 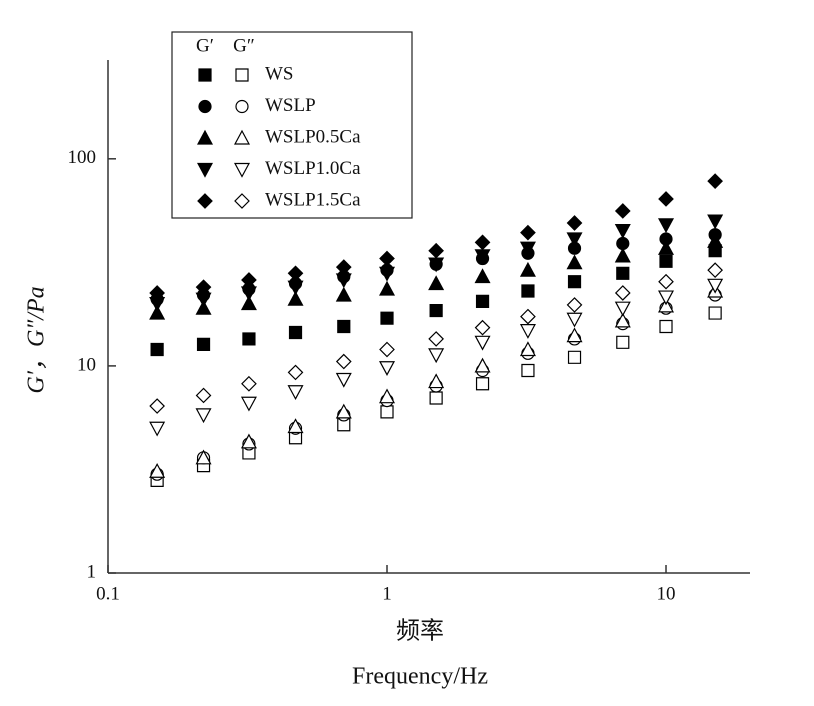 What do you see at coordinates (313, 136) in the screenshot?
I see `legend-label: WSLP0.5Ca` at bounding box center [313, 136].